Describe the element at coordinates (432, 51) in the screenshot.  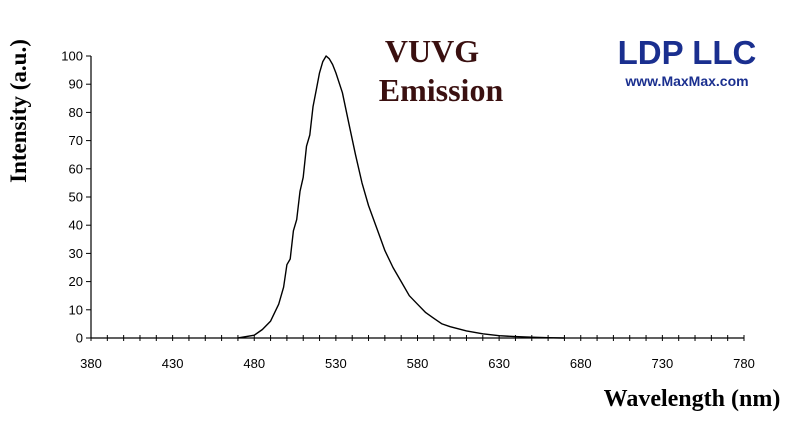
I see `chart-title-line-1: VUVG` at that location.